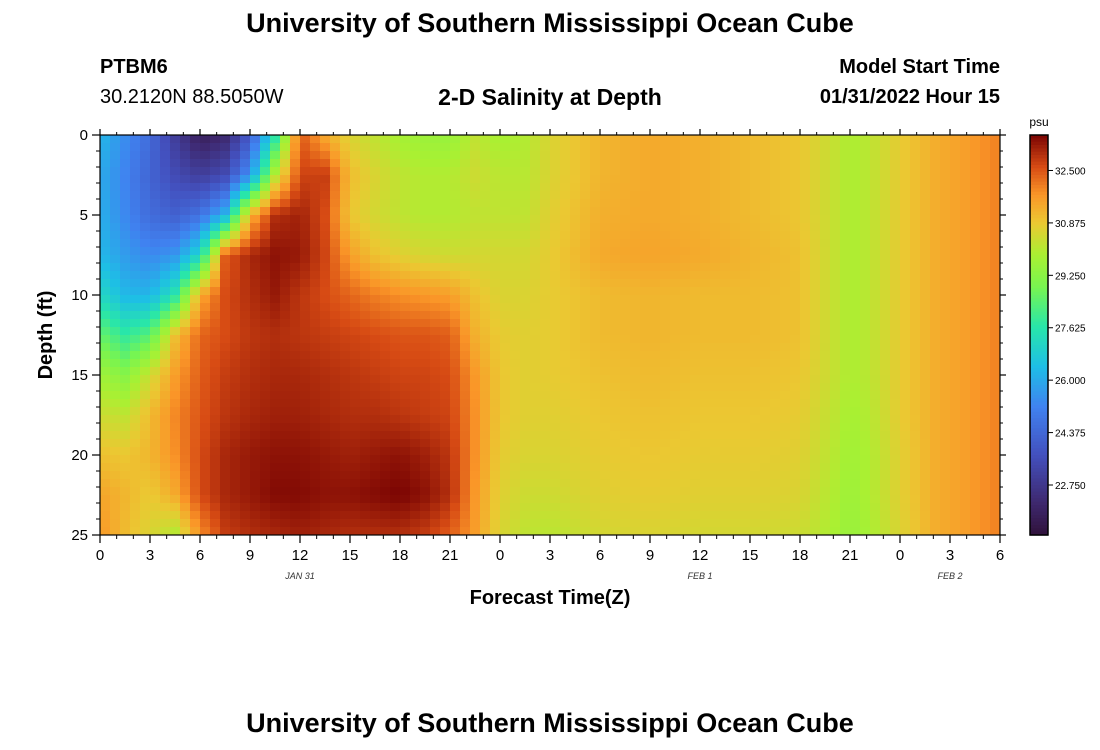 The width and height of the screenshot is (1100, 750). I want to click on y-tick-label: 0, so click(84, 135).